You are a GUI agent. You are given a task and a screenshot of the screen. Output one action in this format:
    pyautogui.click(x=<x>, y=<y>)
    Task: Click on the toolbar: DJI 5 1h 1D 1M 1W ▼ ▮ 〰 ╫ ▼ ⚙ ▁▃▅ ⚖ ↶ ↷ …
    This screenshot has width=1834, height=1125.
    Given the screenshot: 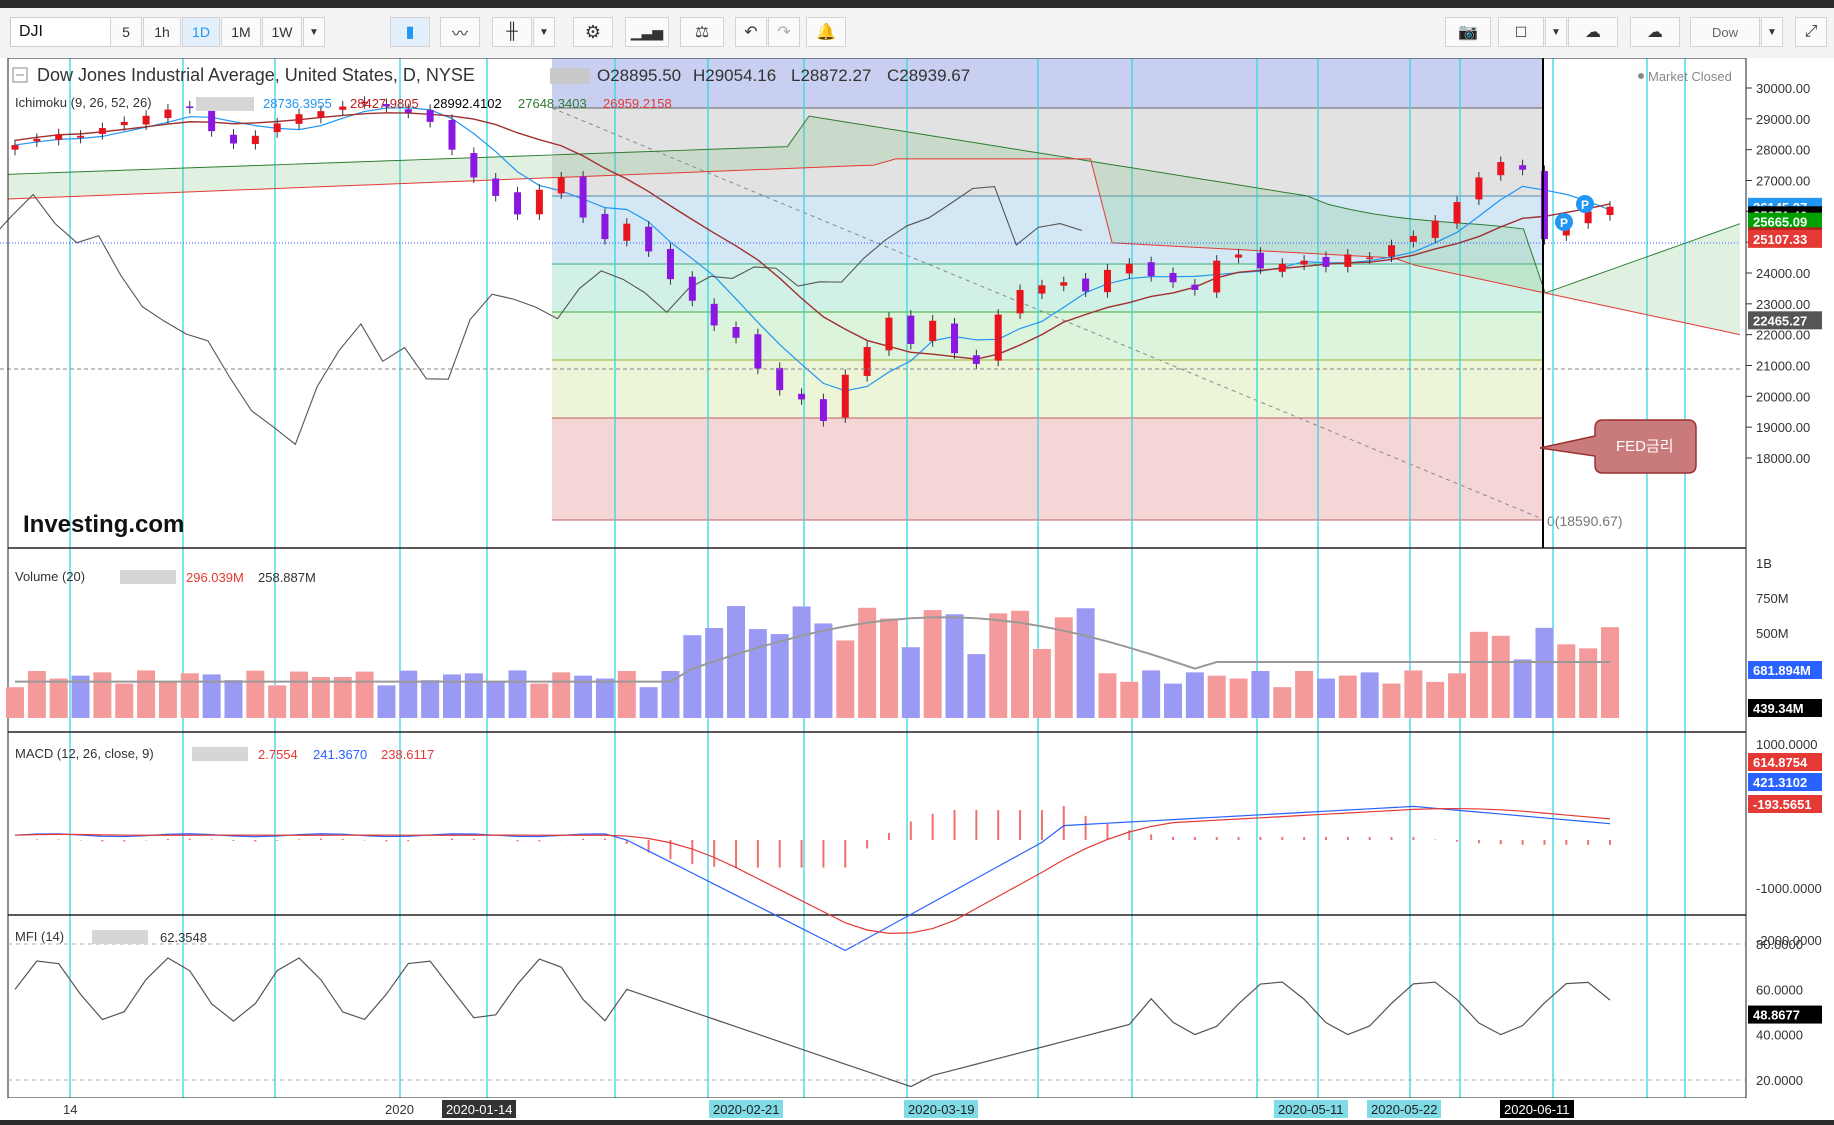 What is the action you would take?
    pyautogui.click(x=917, y=33)
    